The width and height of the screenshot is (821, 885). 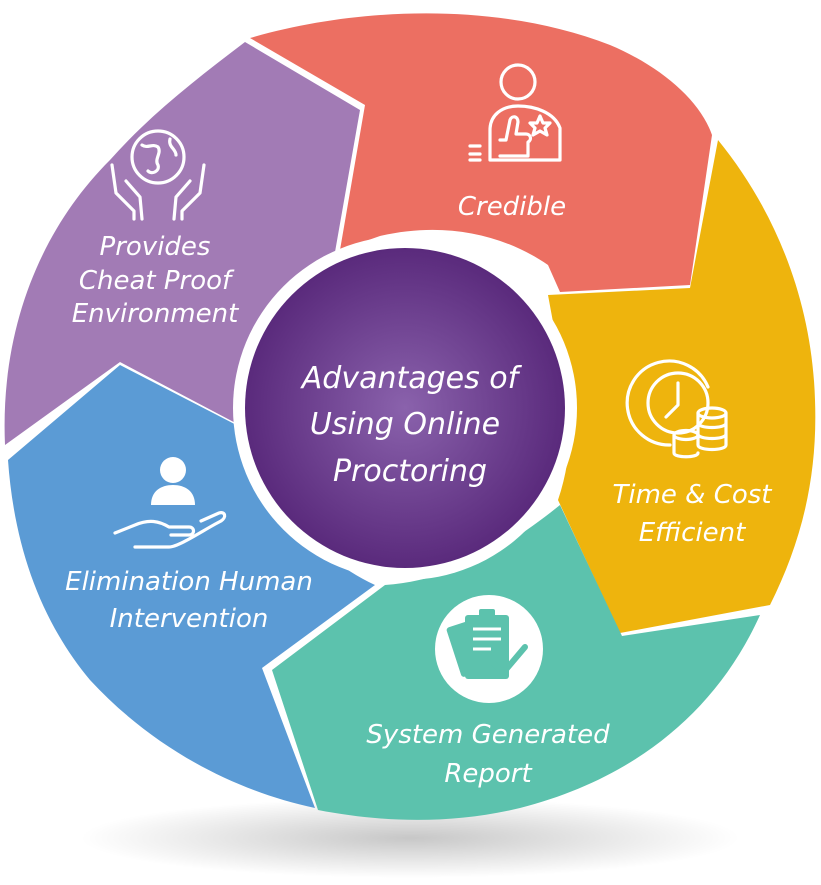 What do you see at coordinates (512, 207) in the screenshot?
I see `segment-credible-label: Credible` at bounding box center [512, 207].